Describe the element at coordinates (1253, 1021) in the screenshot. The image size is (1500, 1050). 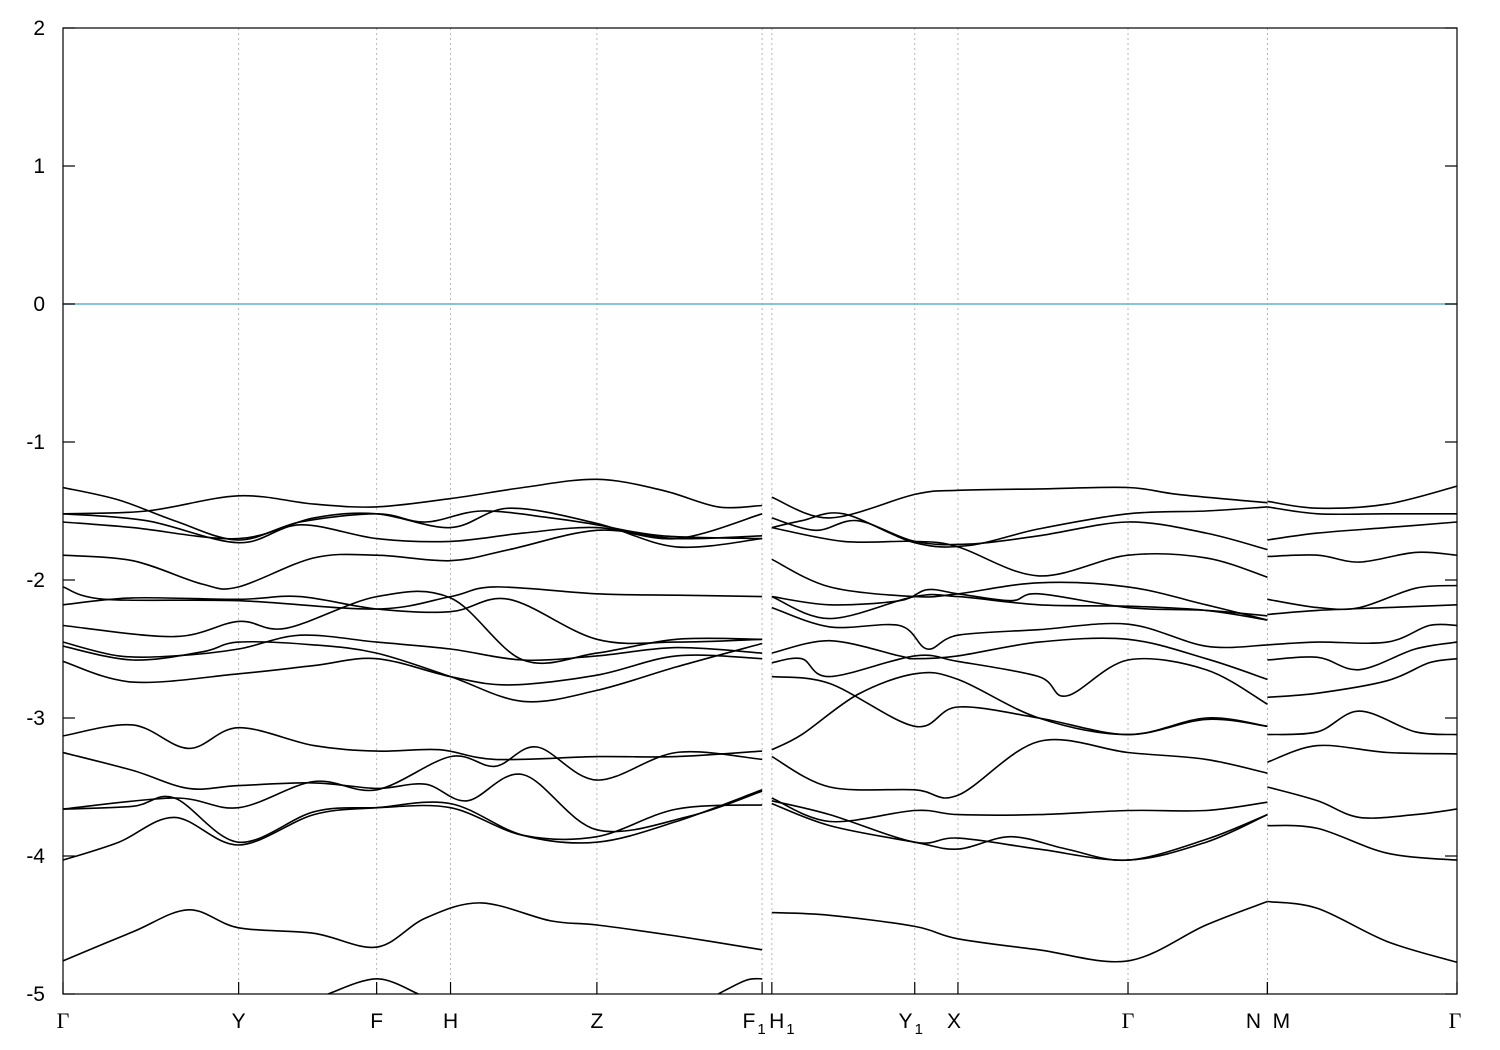
I see `kpoint-label: N` at that location.